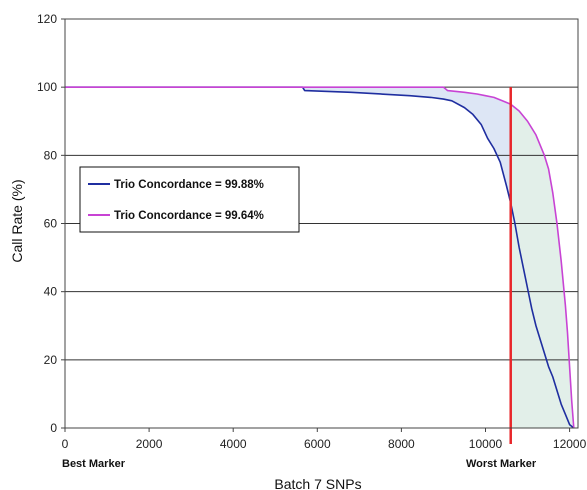 The width and height of the screenshot is (587, 490). I want to click on x-axis-title: Batch 7 SNPs, so click(317, 483).